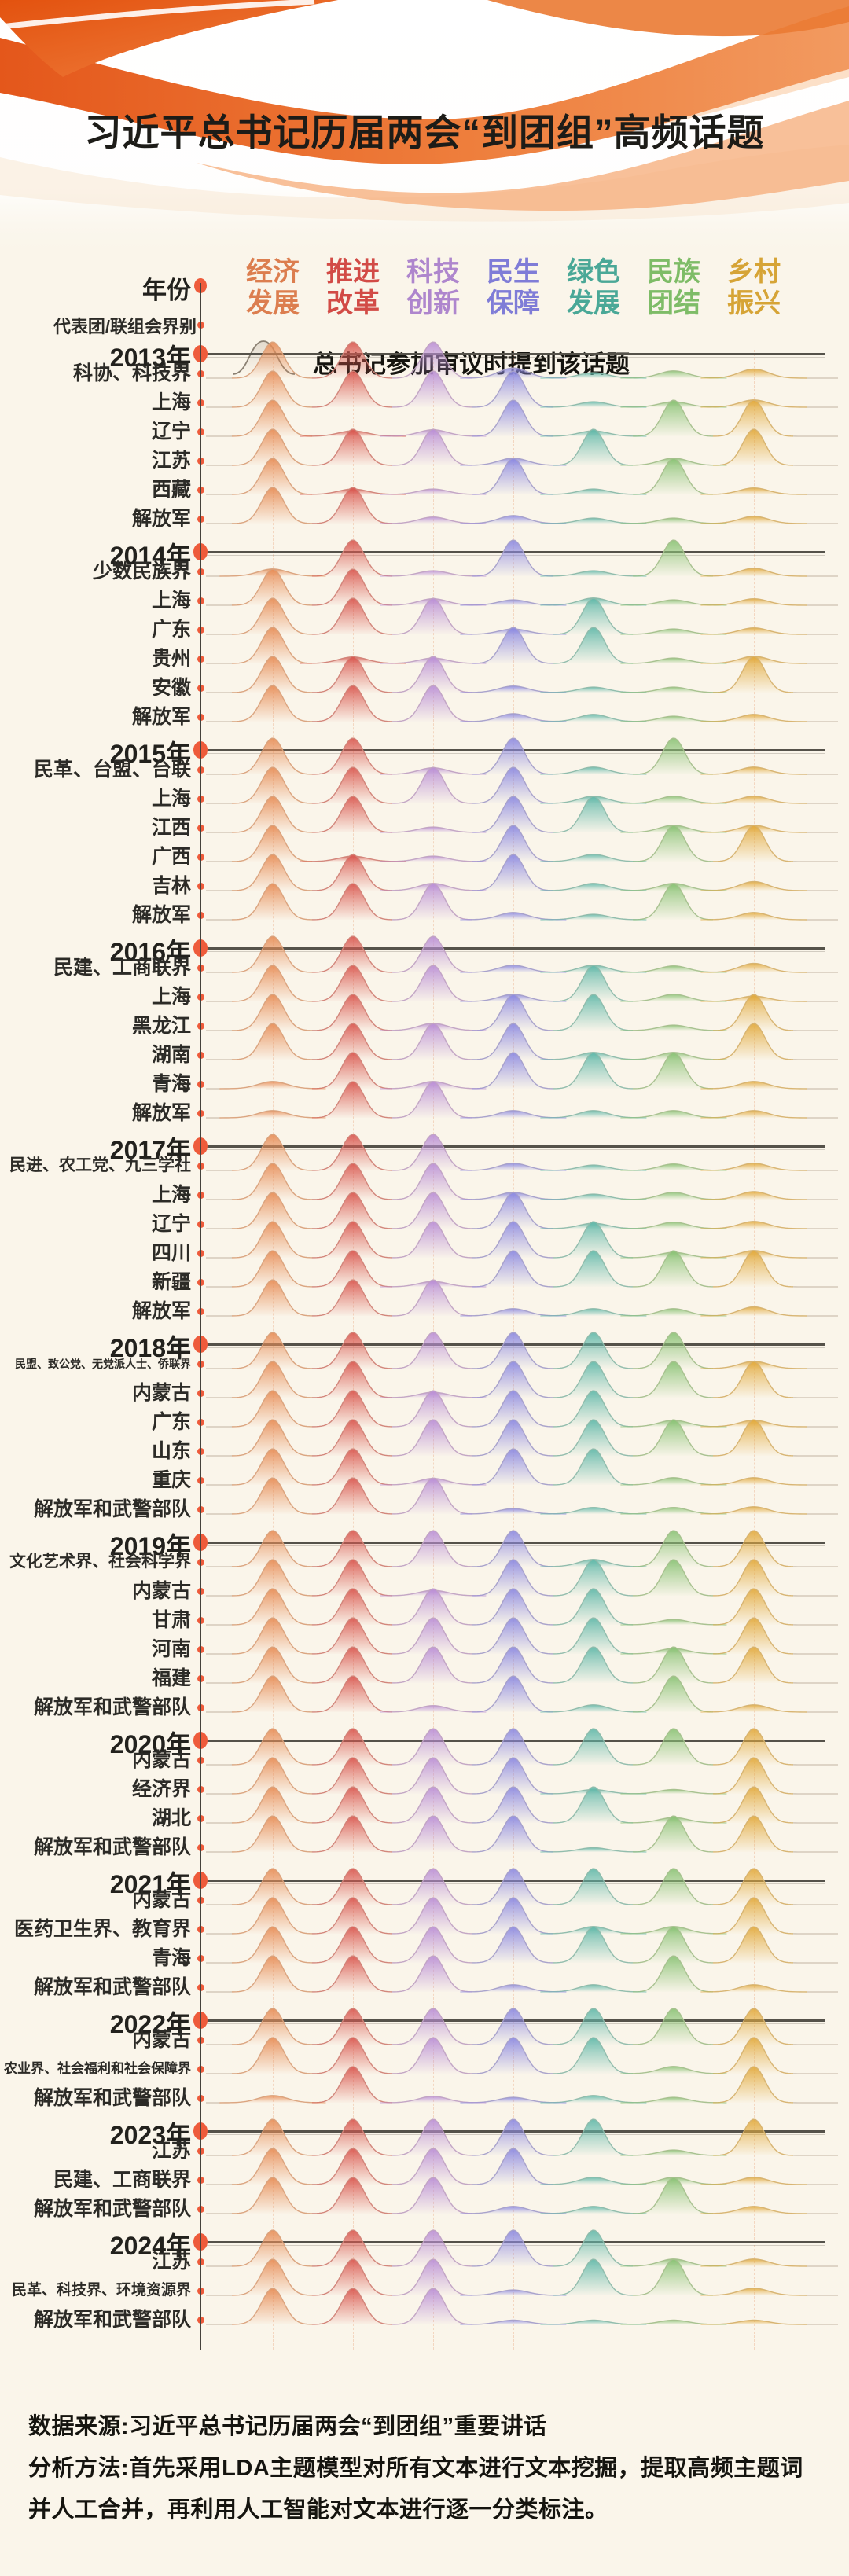 The width and height of the screenshot is (849, 2576). Describe the element at coordinates (513, 287) in the screenshot. I see `topic-header-4: 民生 保障` at that location.